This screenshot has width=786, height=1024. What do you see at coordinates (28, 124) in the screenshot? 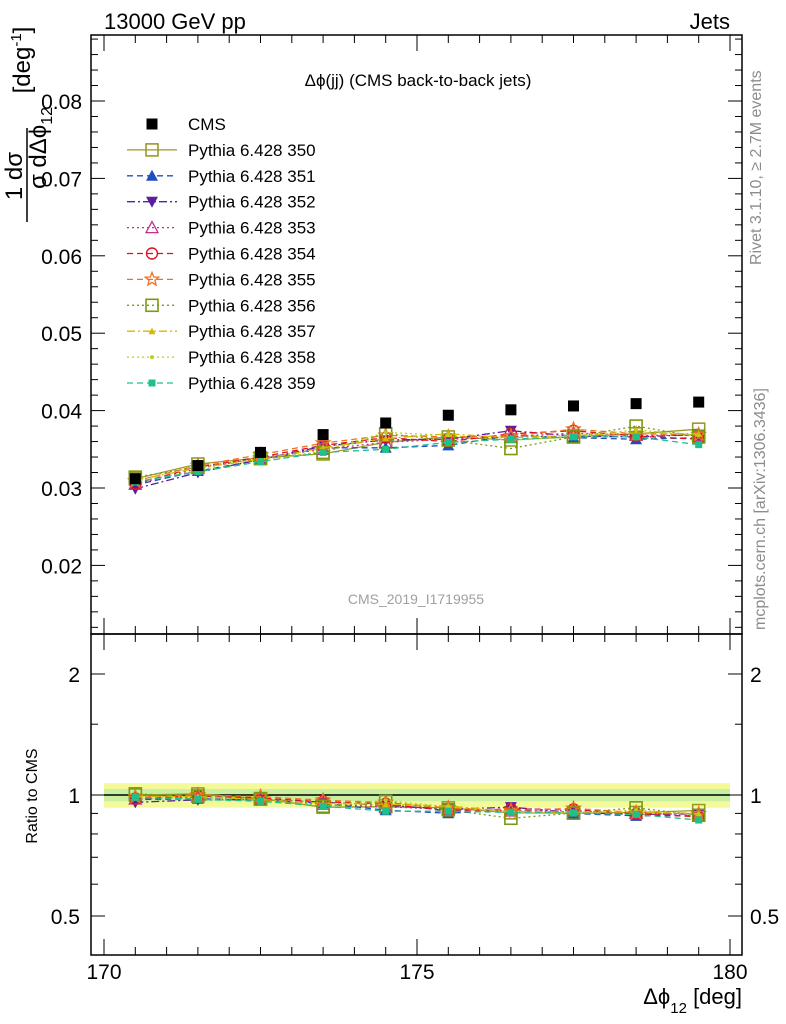
I see `main-y-axis-label: 1 dσ σ dΔϕ12 [deg-1]` at bounding box center [28, 124].